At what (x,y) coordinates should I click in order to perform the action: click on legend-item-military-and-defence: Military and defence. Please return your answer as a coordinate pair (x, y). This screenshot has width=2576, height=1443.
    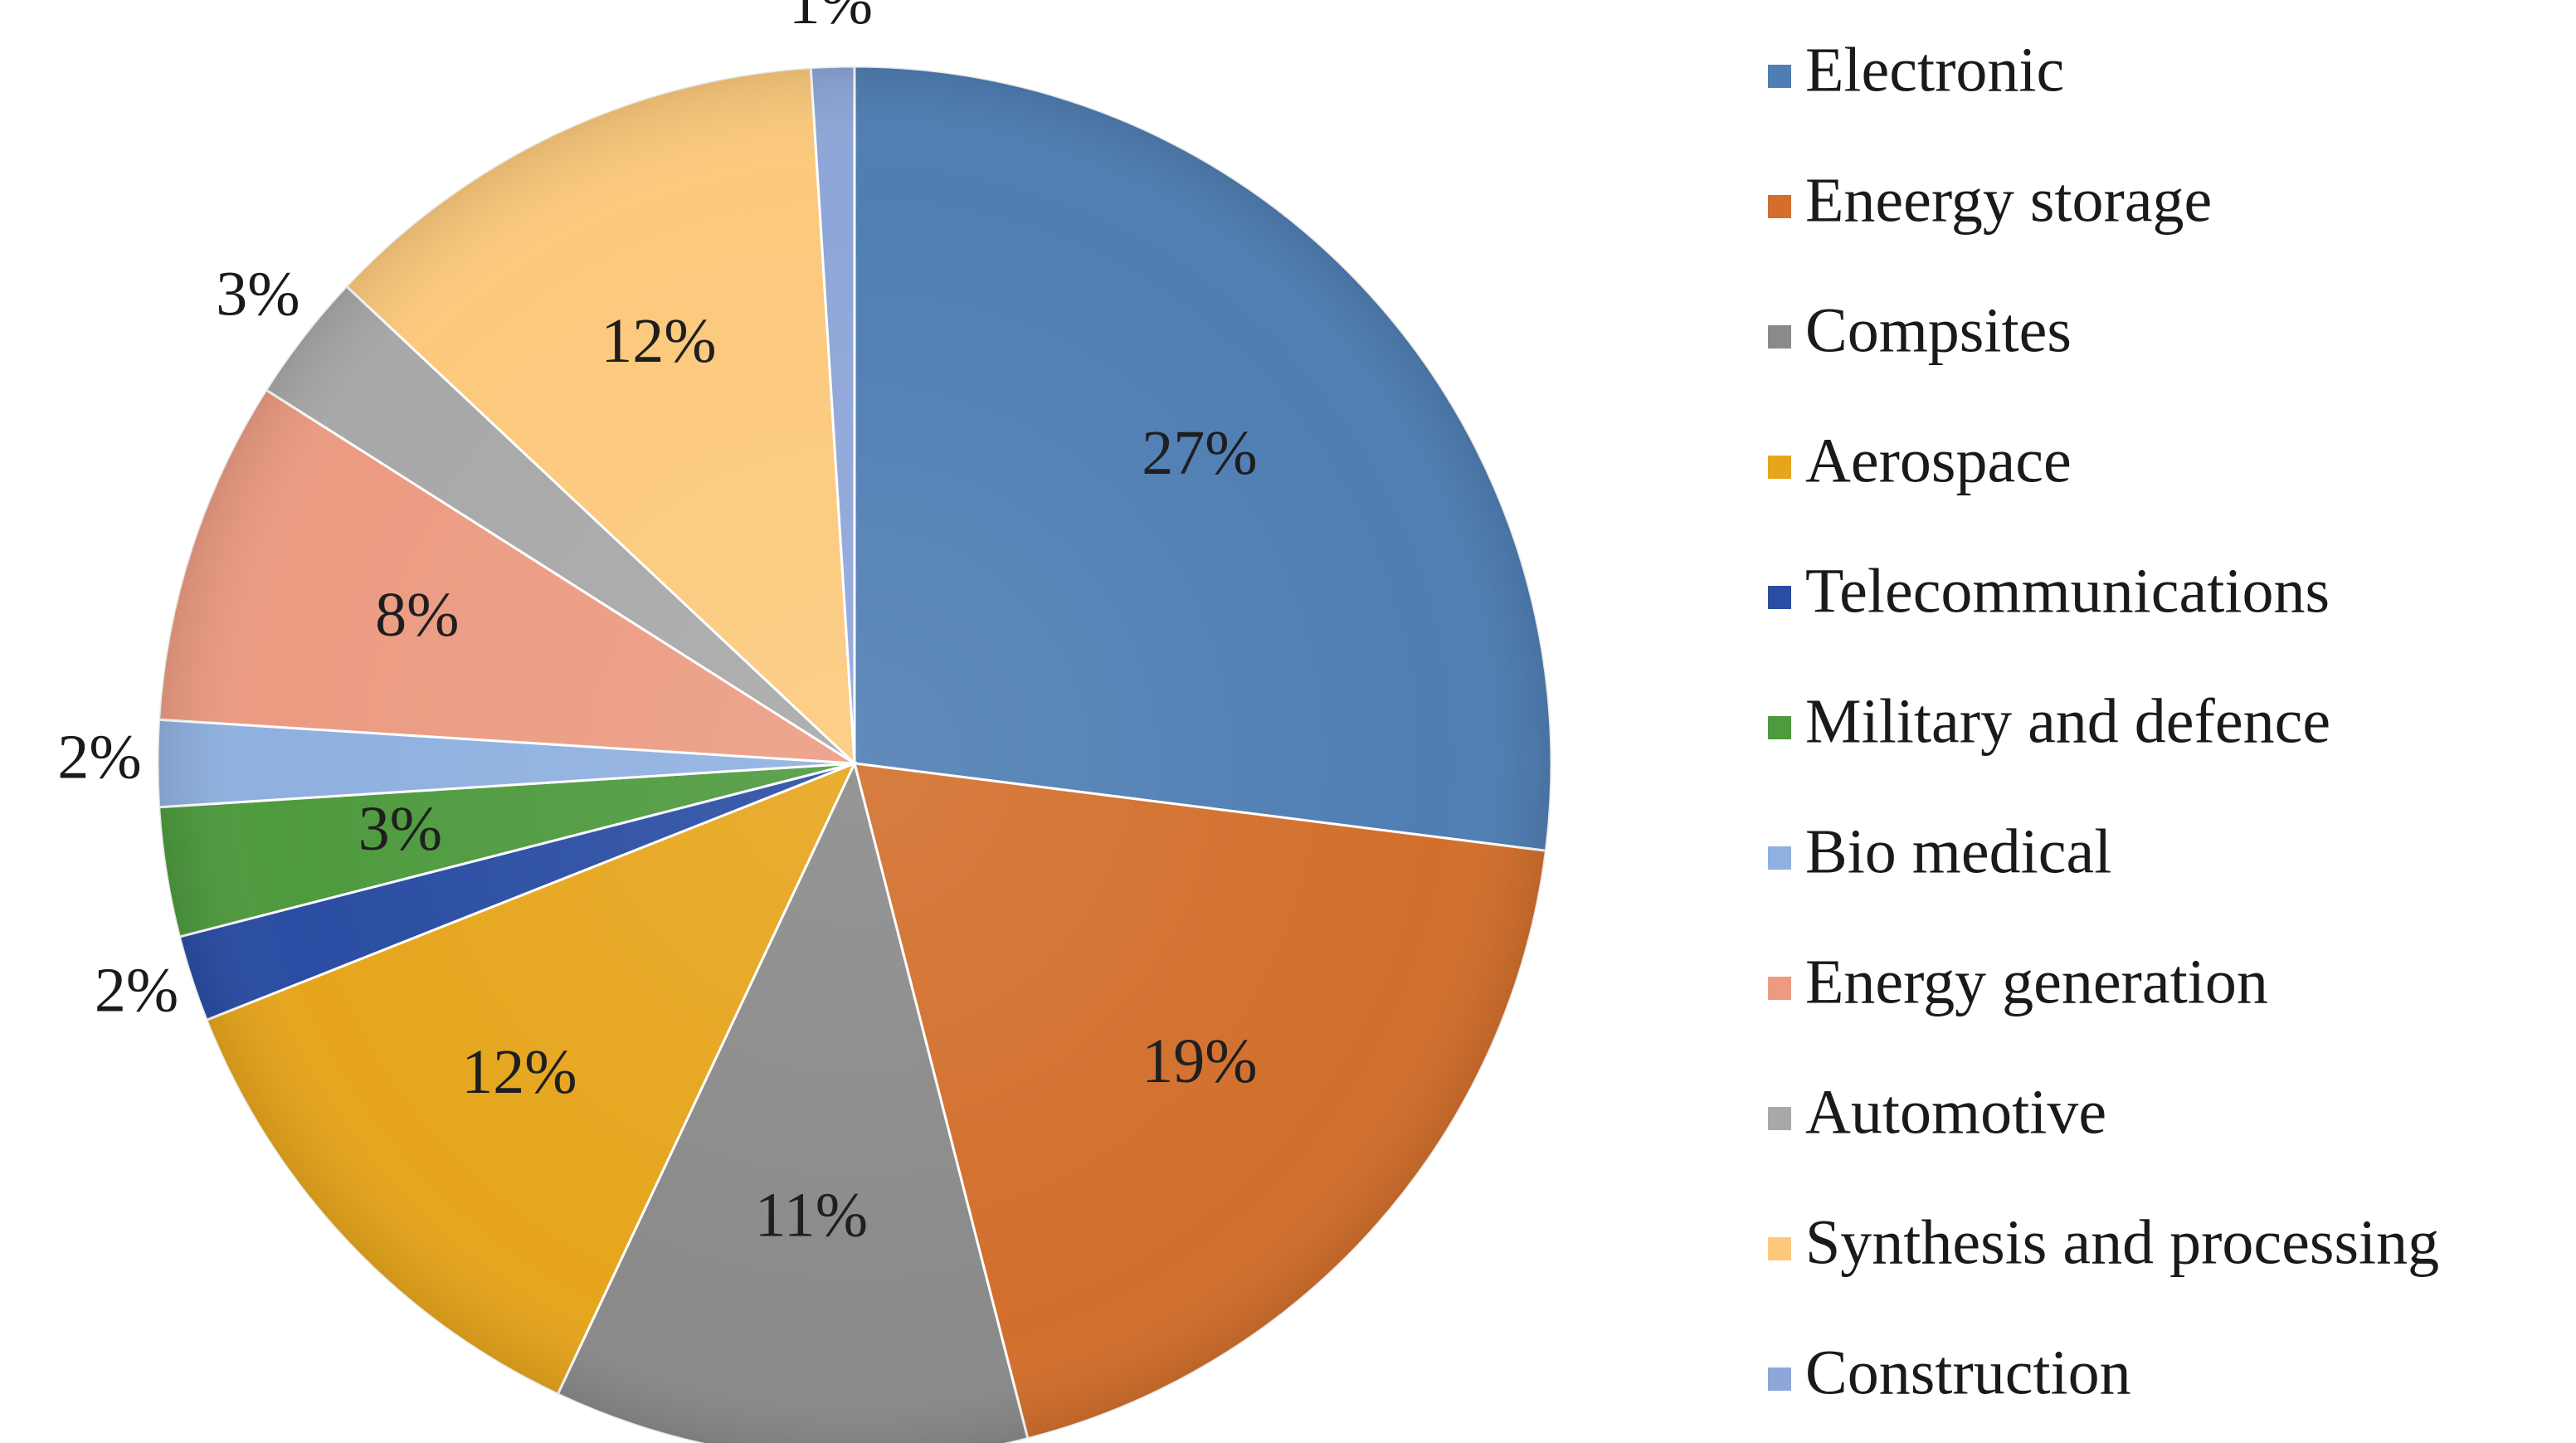
    Looking at the image, I should click on (2048, 721).